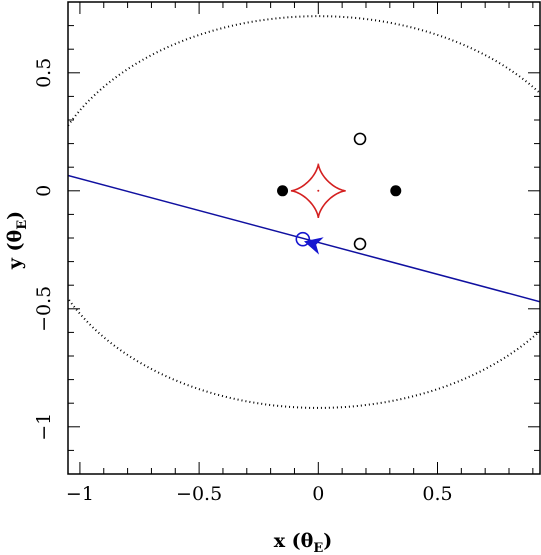  What do you see at coordinates (44, 191) in the screenshot?
I see `y-tick-label: 0` at bounding box center [44, 191].